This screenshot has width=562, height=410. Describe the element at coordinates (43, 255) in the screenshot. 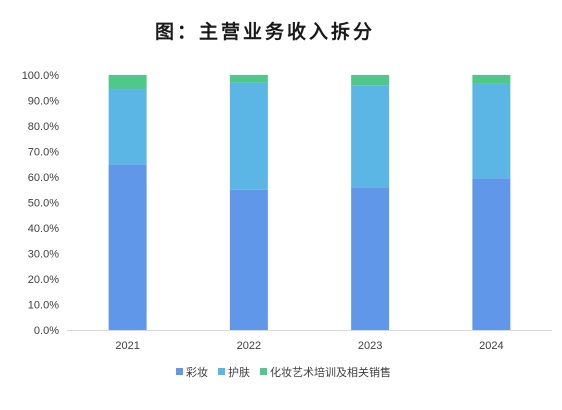

I see `y-tick-label: 30.0%` at that location.